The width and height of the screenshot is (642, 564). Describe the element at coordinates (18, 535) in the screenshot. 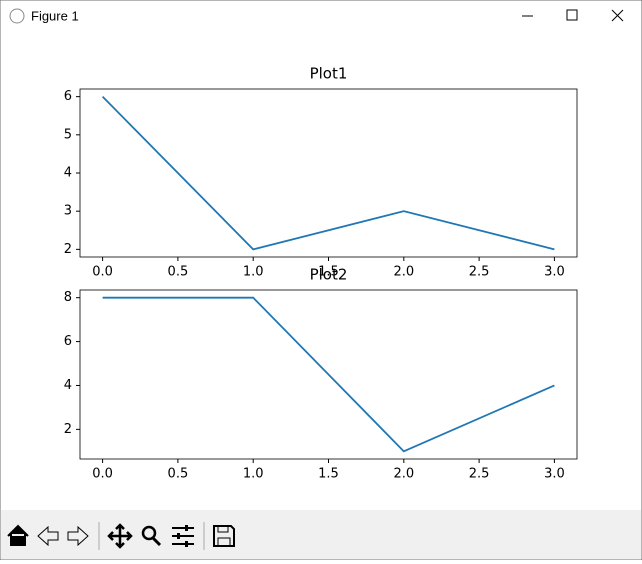

I see `home-button` at that location.